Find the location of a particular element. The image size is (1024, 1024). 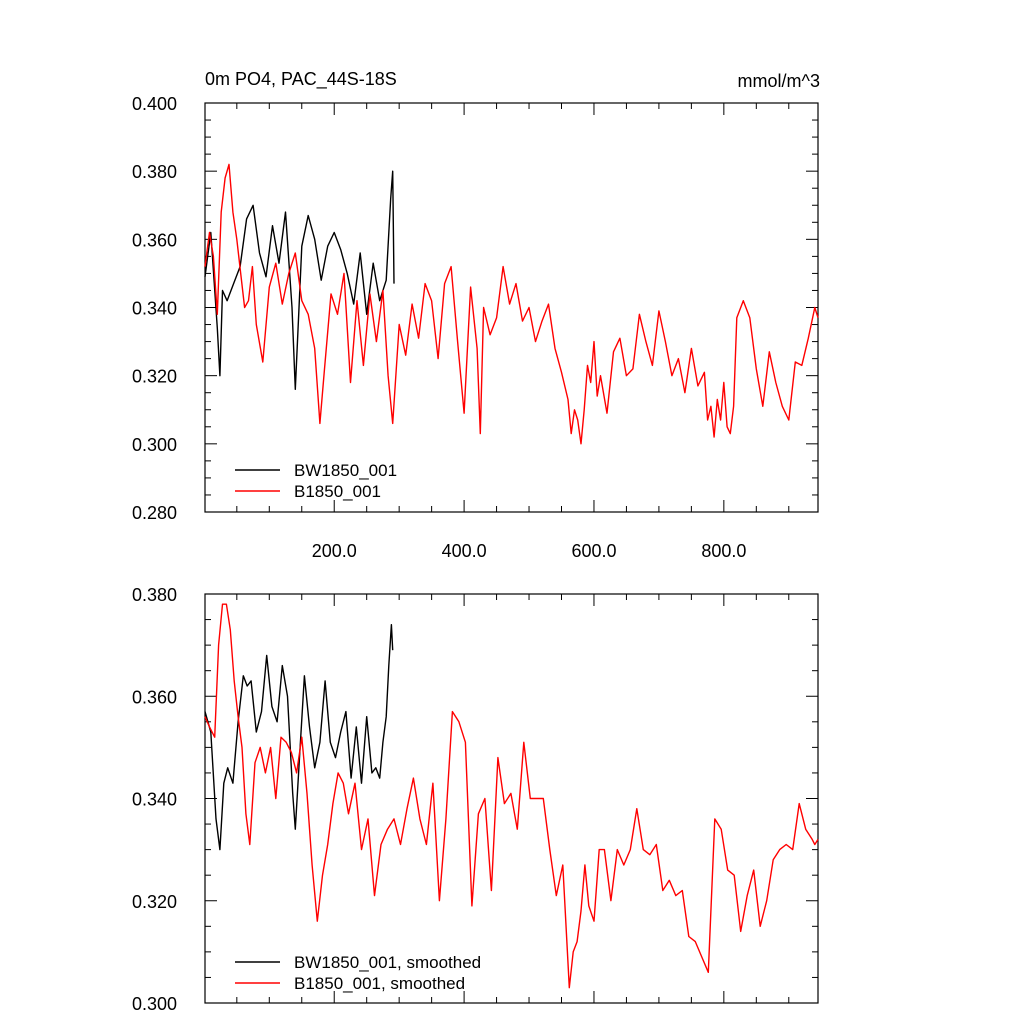

chart-title: 0m PO4, PAC_44S-18S is located at coordinates (301, 79).